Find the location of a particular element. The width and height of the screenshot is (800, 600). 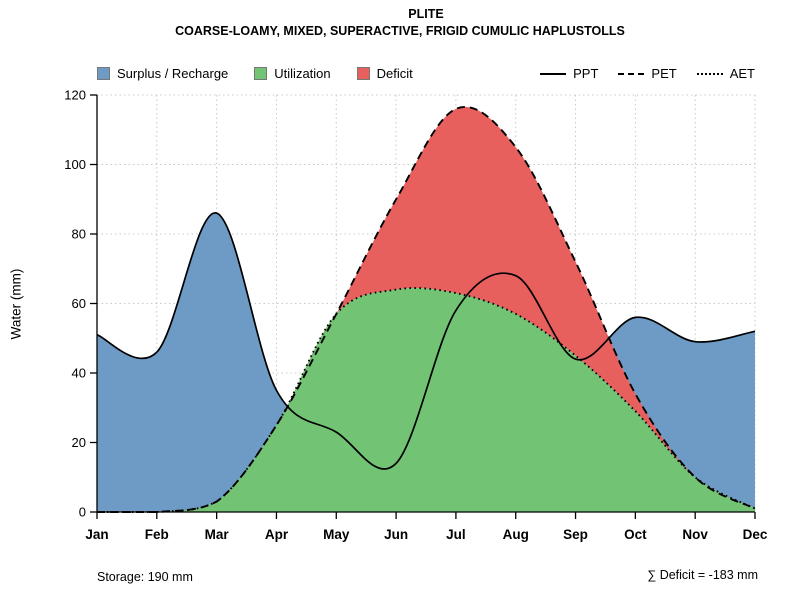

dotted-line-icon is located at coordinates (709, 73).